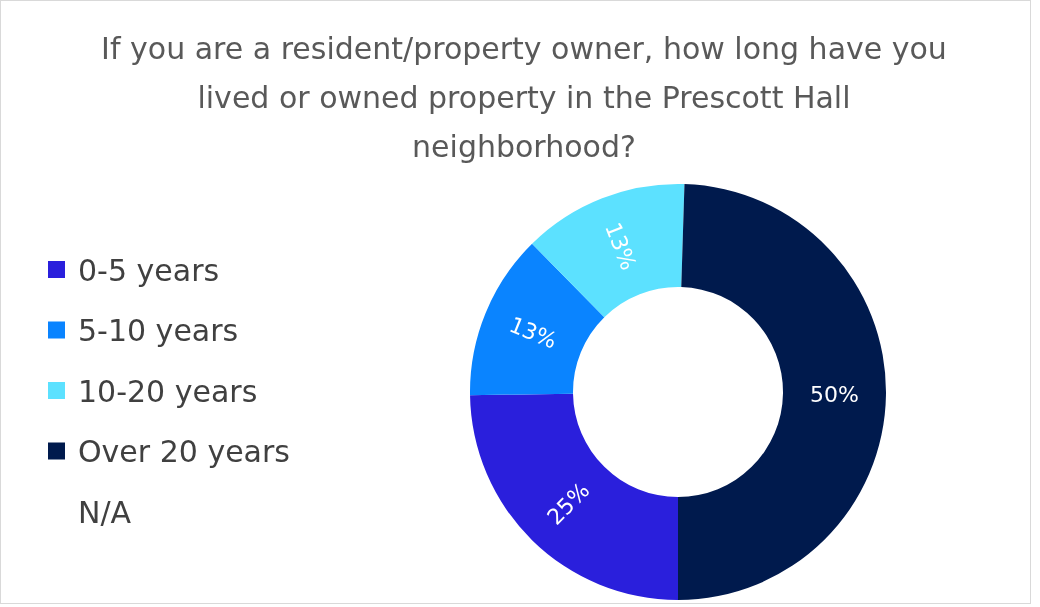 This screenshot has width=1040, height=607. I want to click on legend-label: 10-20 years, so click(168, 391).